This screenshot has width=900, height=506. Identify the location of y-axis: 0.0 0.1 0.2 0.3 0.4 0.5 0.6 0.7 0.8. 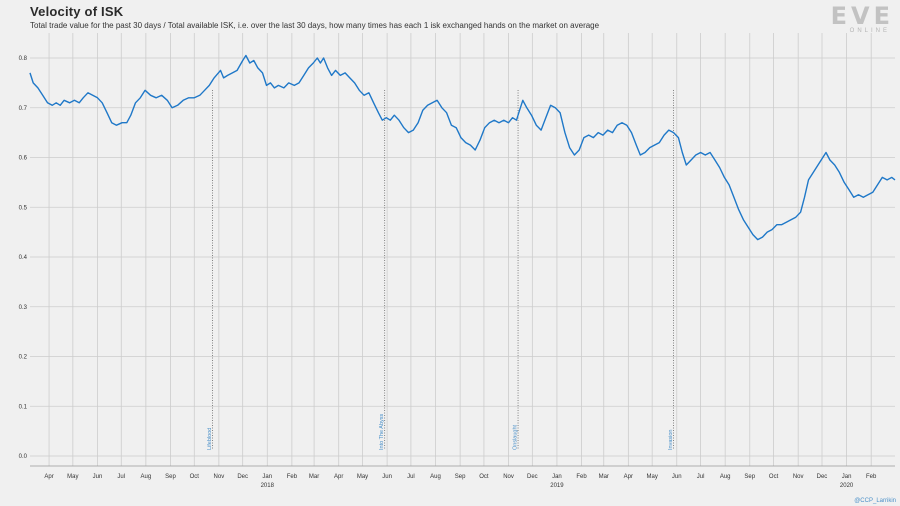
(23, 258).